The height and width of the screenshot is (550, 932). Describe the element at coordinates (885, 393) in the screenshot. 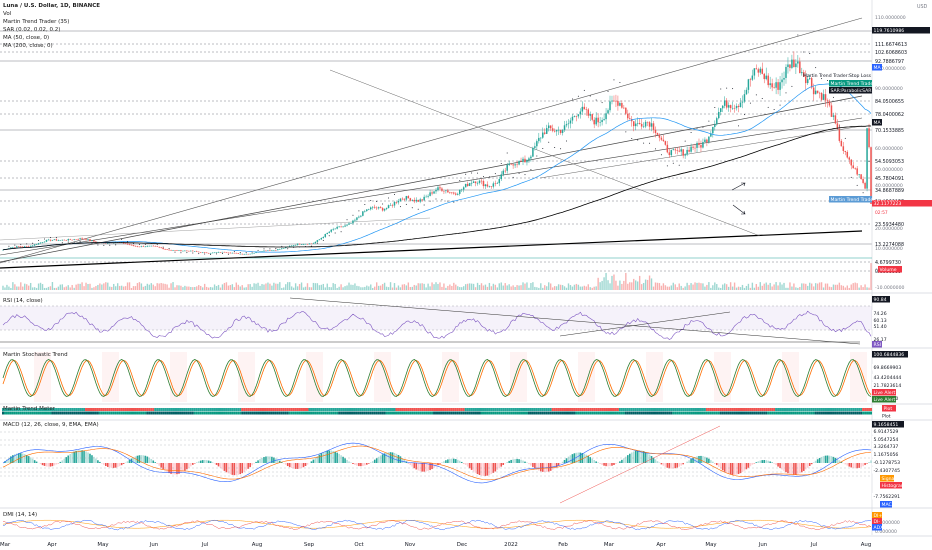

I see `badge-stoch-alert1: Live Alert` at that location.